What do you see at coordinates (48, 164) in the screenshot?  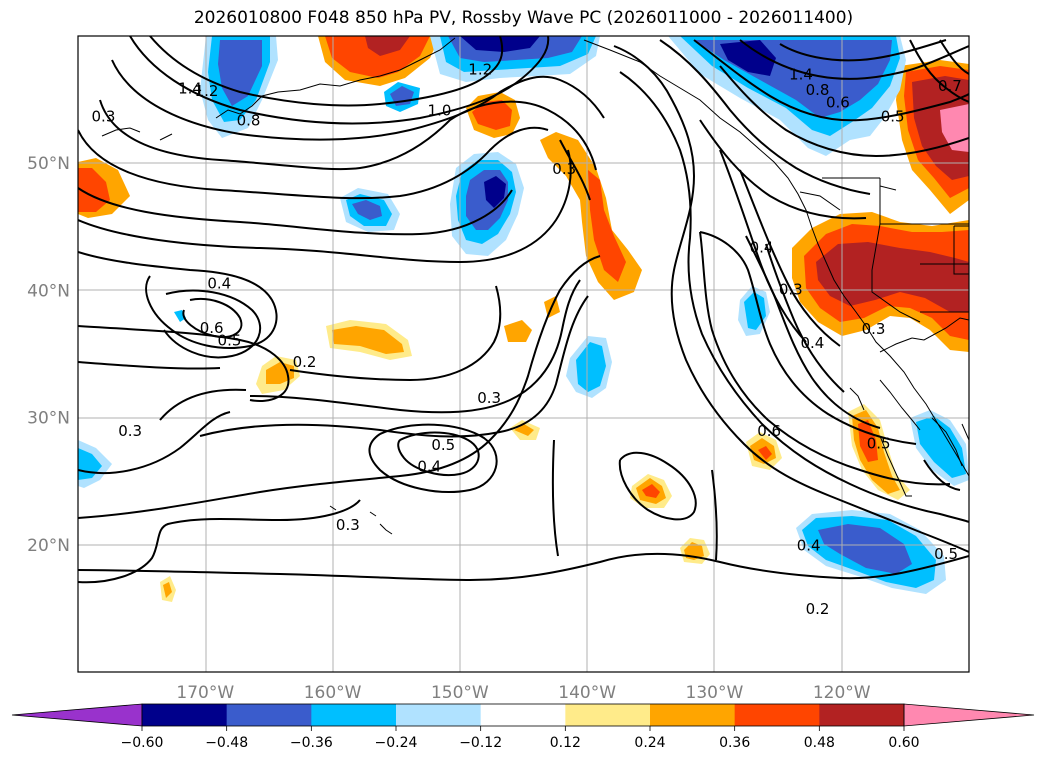 I see `lat-tick-label: 50°N` at bounding box center [48, 164].